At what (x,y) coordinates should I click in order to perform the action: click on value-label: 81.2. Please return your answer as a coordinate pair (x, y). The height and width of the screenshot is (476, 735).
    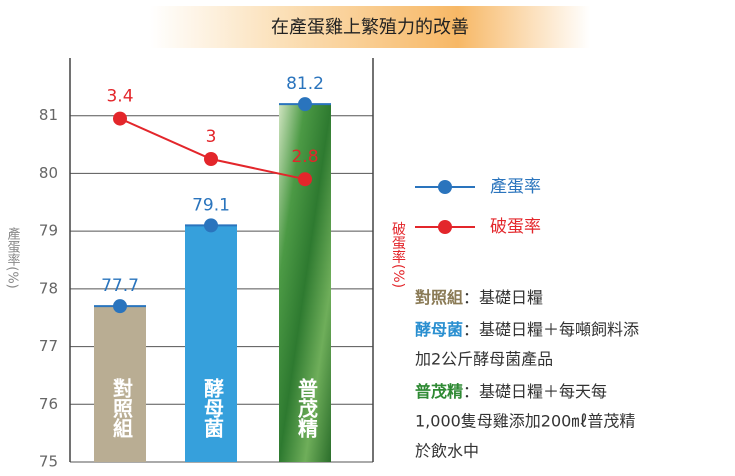
    Looking at the image, I should click on (305, 84).